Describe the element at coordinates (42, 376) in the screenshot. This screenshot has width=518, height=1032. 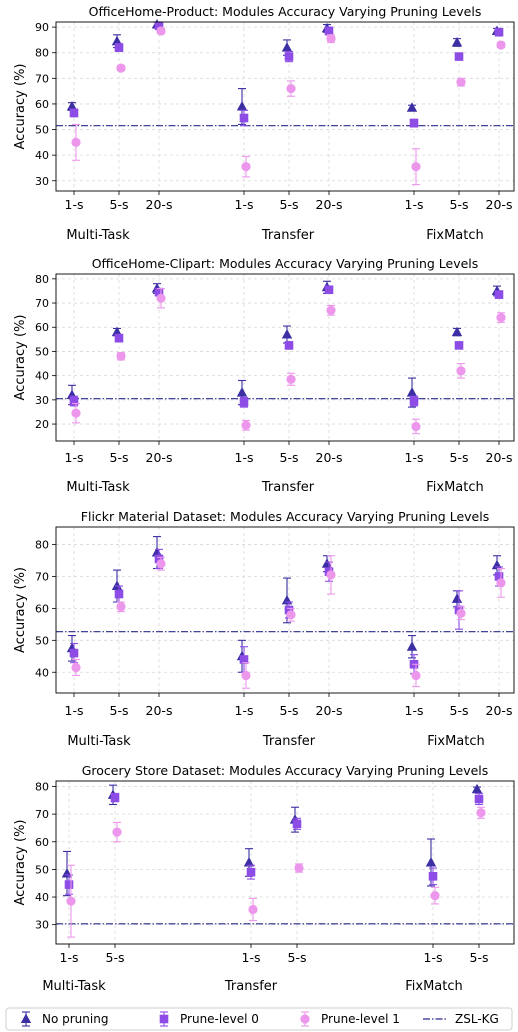
I see `y-tick-label: 40` at that location.